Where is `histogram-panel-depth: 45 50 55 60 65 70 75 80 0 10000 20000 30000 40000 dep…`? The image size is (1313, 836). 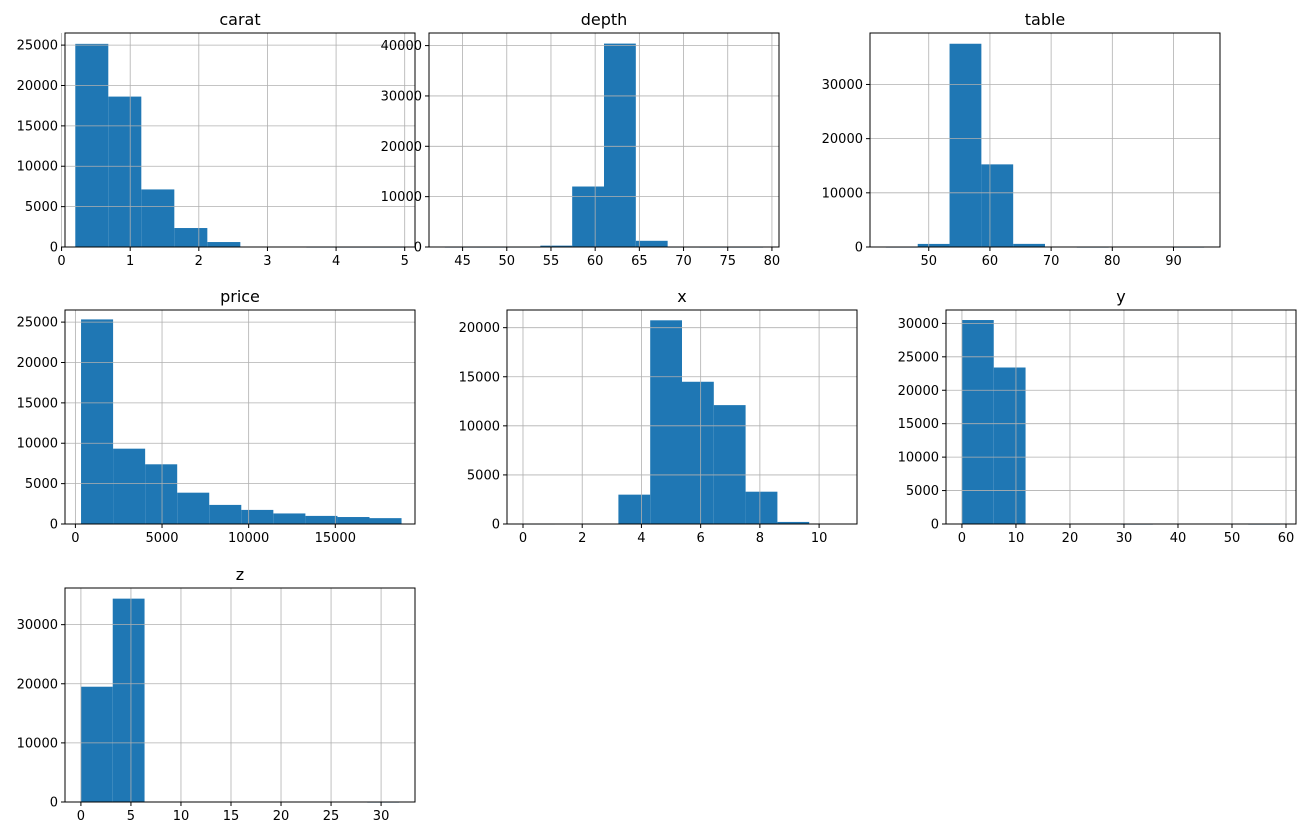 histogram-panel-depth: 45 50 55 60 65 70 75 80 0 10000 20000 30000 40000 dep… is located at coordinates (581, 139).